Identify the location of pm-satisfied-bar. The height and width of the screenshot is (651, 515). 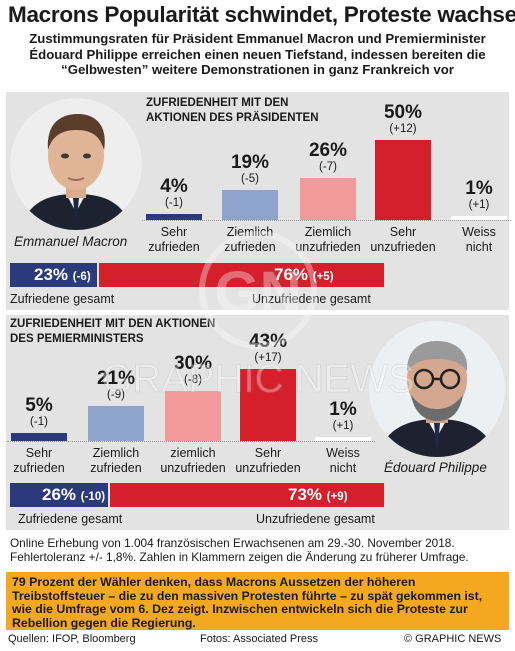
(59, 495).